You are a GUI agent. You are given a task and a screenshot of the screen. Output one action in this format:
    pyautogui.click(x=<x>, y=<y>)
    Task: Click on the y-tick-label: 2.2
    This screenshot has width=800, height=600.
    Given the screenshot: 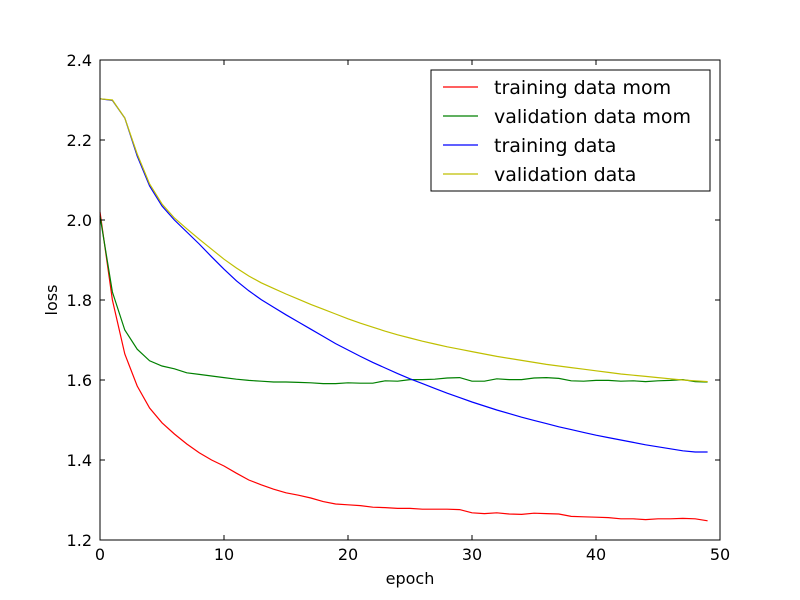 What is the action you would take?
    pyautogui.click(x=79, y=140)
    